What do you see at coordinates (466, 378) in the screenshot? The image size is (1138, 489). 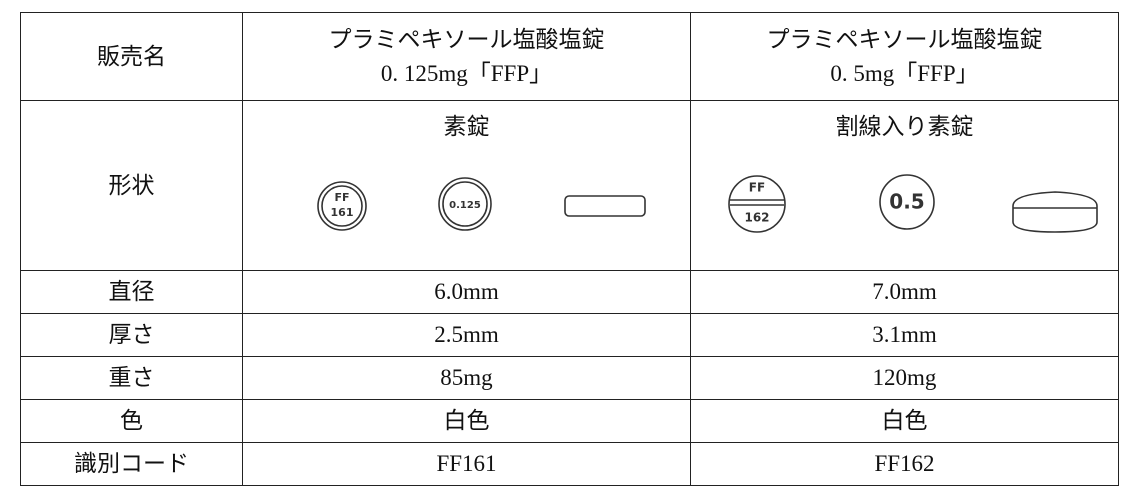 I see `value-cell: 85mg` at bounding box center [466, 378].